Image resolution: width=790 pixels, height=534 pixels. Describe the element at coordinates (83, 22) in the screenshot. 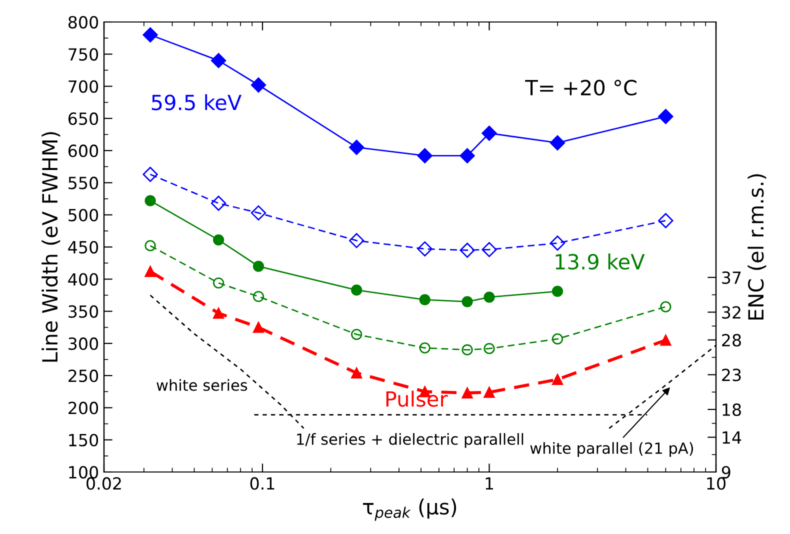

I see `y-tick-label: 800` at that location.